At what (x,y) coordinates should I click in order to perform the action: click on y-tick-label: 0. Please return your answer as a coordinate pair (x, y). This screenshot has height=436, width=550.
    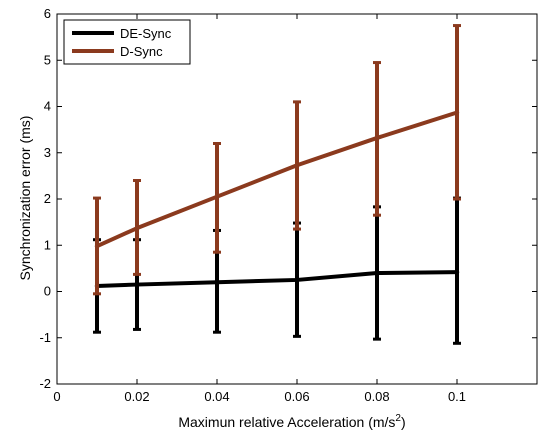
    Looking at the image, I should click on (47, 291).